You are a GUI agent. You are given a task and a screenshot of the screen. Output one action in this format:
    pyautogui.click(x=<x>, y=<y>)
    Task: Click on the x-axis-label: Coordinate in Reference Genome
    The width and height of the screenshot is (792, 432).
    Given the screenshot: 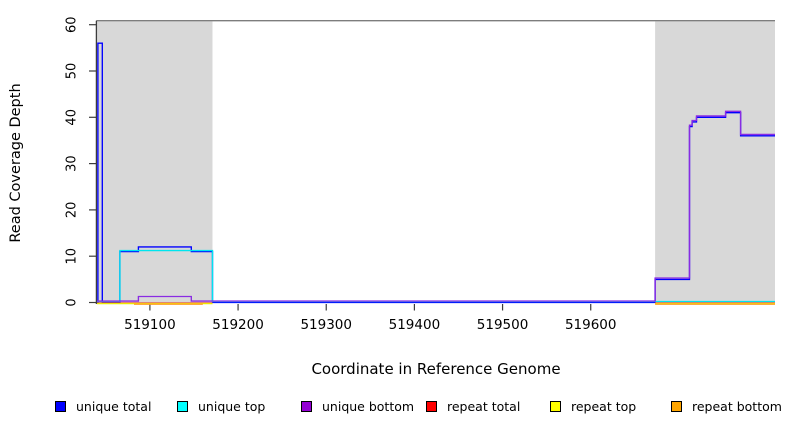 What is the action you would take?
    pyautogui.click(x=436, y=369)
    